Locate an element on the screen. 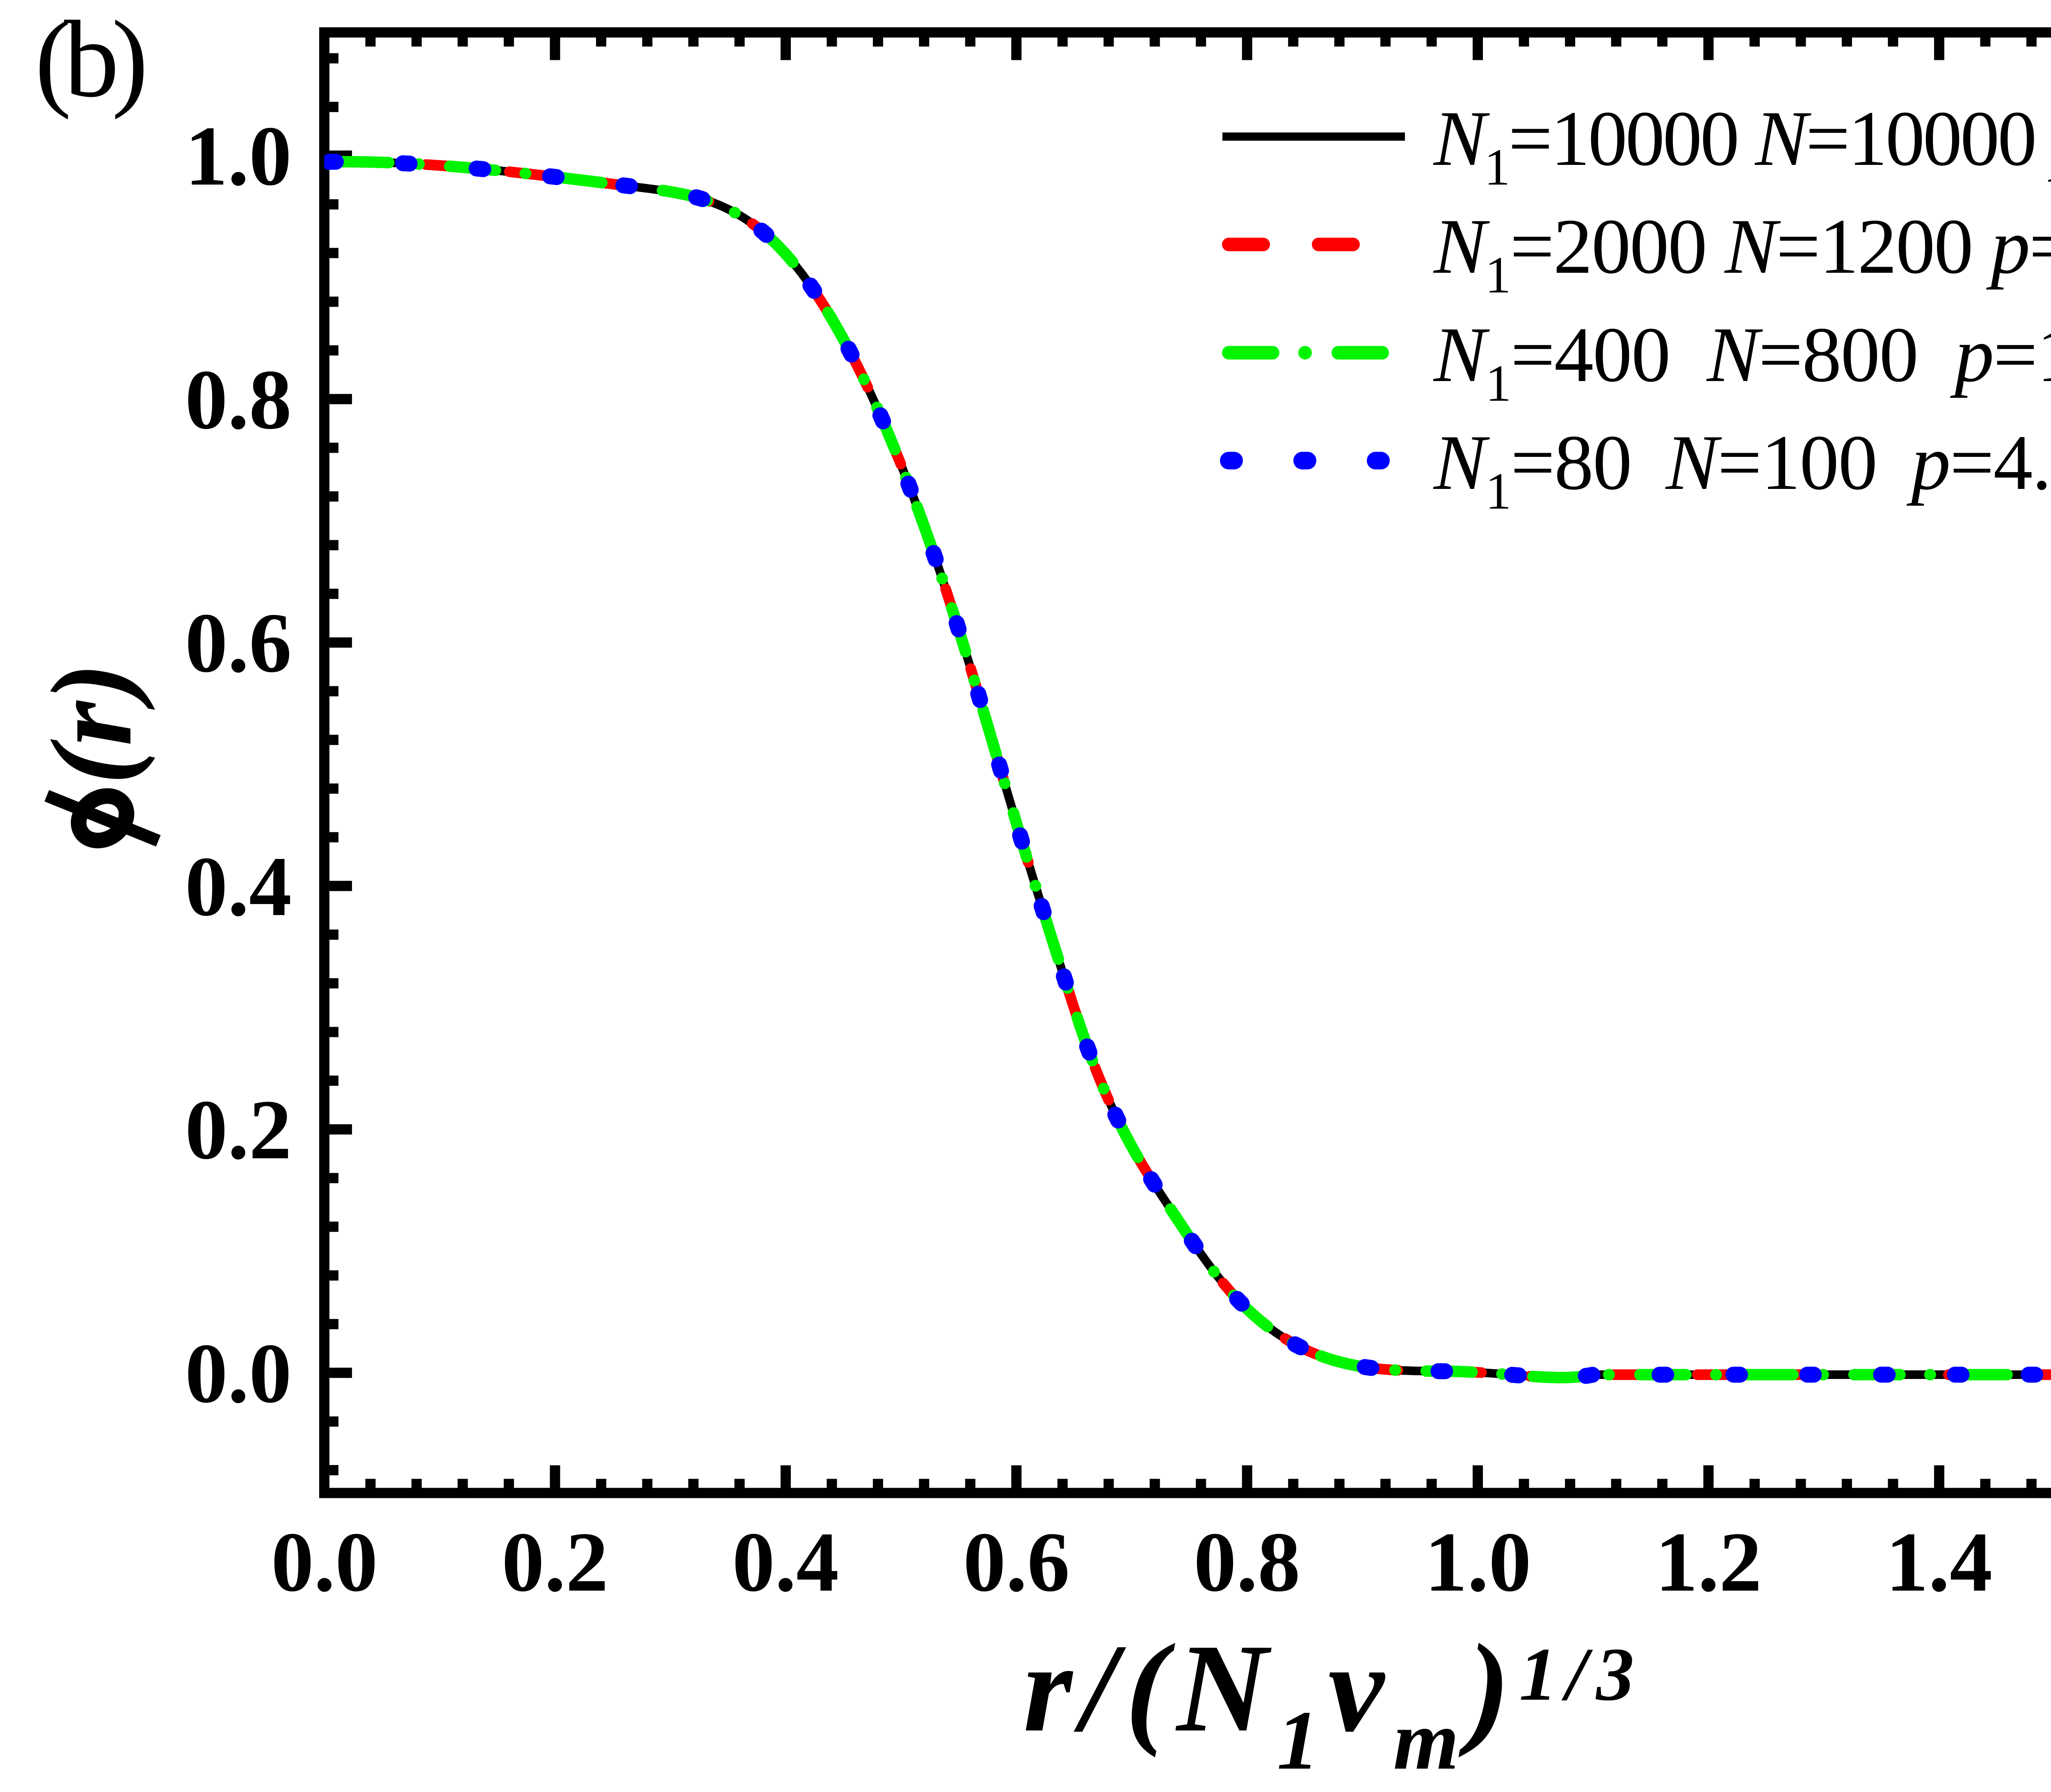  svg-text: (r) is located at coordinates (91, 723).